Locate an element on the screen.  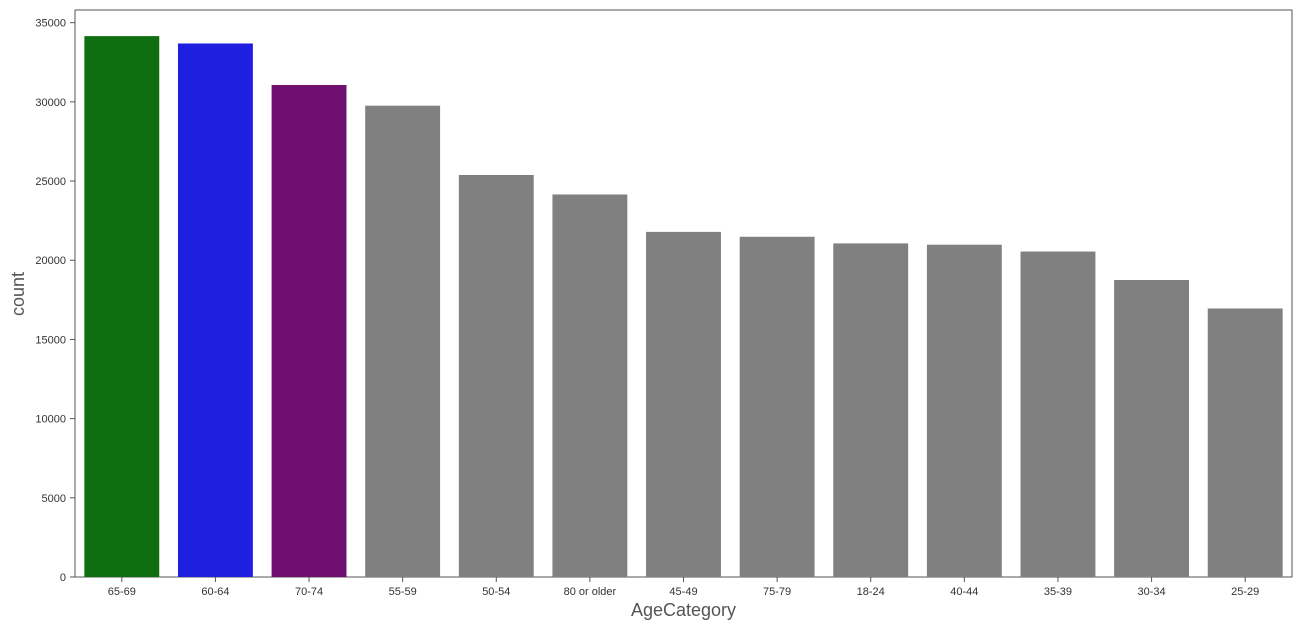
y-tick-label: 15000 is located at coordinates (50, 340).